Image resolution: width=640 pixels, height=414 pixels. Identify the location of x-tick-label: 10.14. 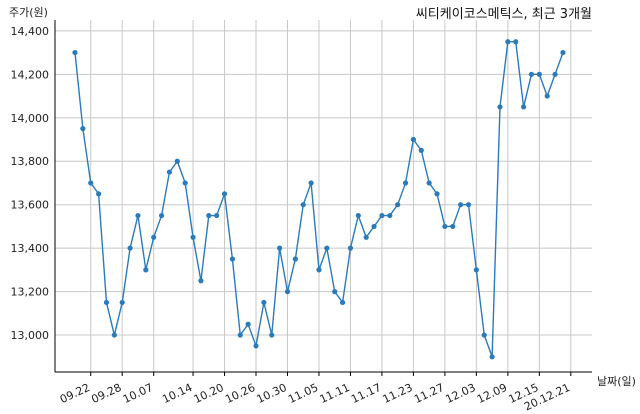
(177, 393).